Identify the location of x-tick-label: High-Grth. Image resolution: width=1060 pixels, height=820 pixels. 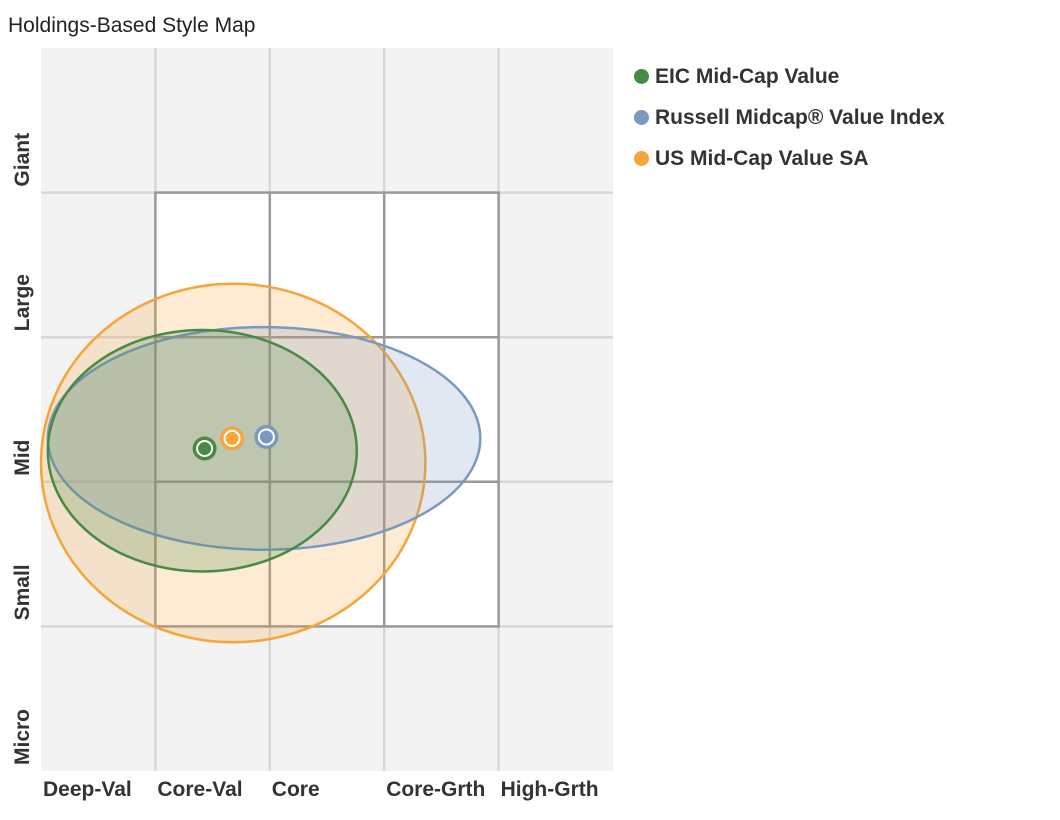
(550, 789).